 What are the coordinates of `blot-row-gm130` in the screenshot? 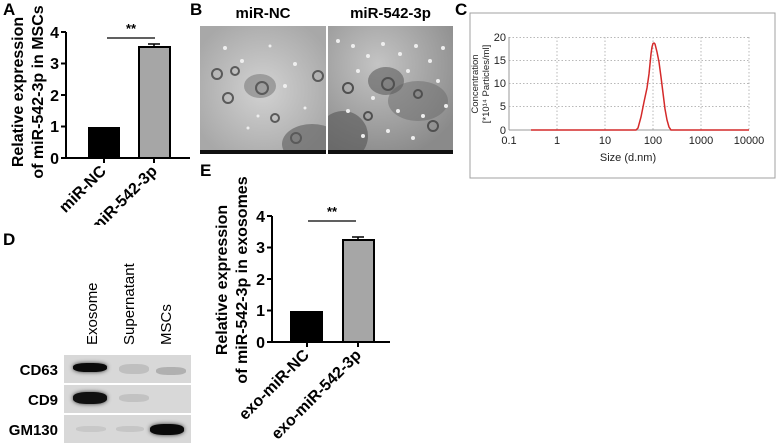 It's located at (127, 429).